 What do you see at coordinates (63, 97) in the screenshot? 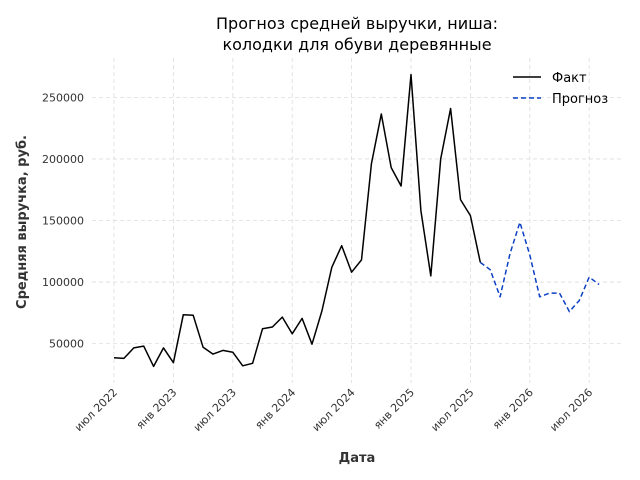
I see `y-tick-label: 250000` at bounding box center [63, 97].